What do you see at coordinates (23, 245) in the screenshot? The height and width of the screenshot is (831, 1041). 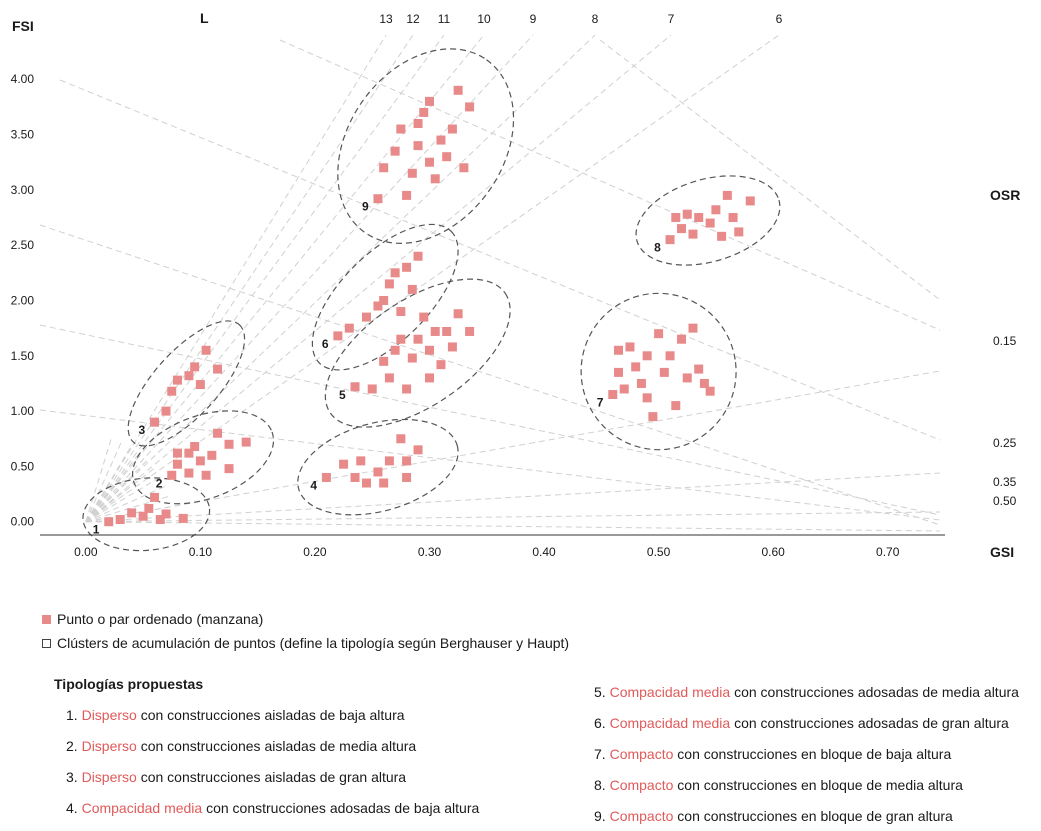 I see `y-tick-label: 2.50` at bounding box center [23, 245].